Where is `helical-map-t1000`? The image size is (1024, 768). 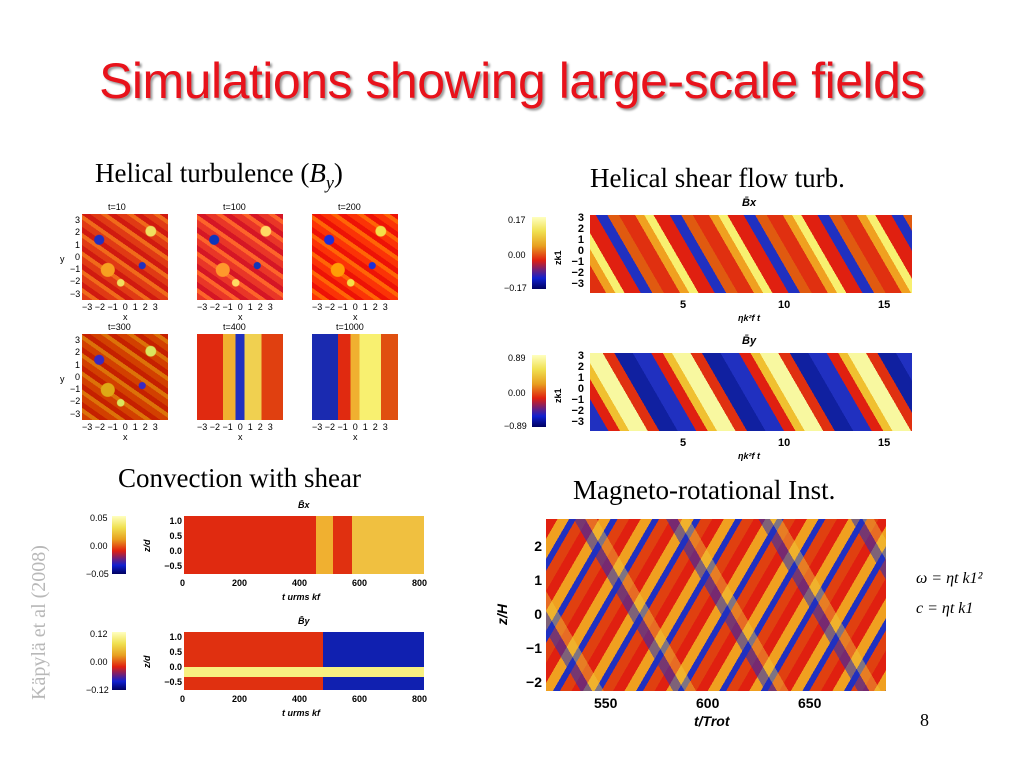
helical-map-t1000 is located at coordinates (355, 377).